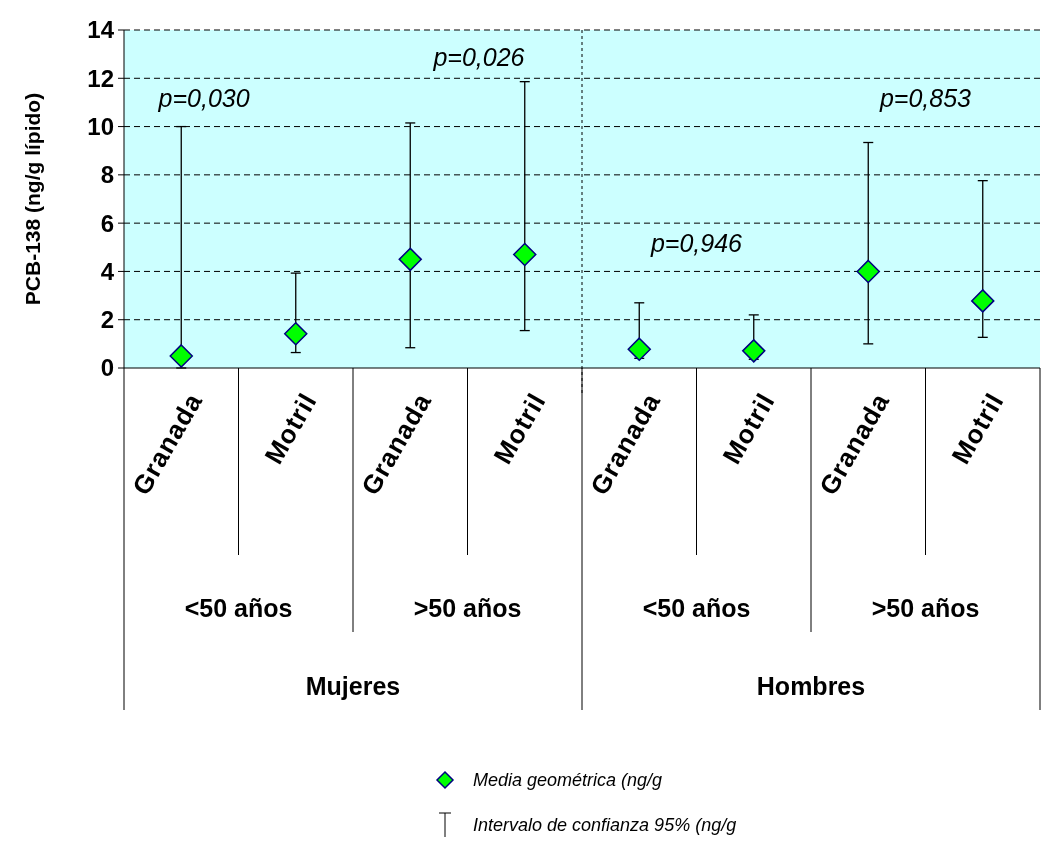 The height and width of the screenshot is (841, 1043). What do you see at coordinates (811, 685) in the screenshot?
I see `text: Hombres` at bounding box center [811, 685].